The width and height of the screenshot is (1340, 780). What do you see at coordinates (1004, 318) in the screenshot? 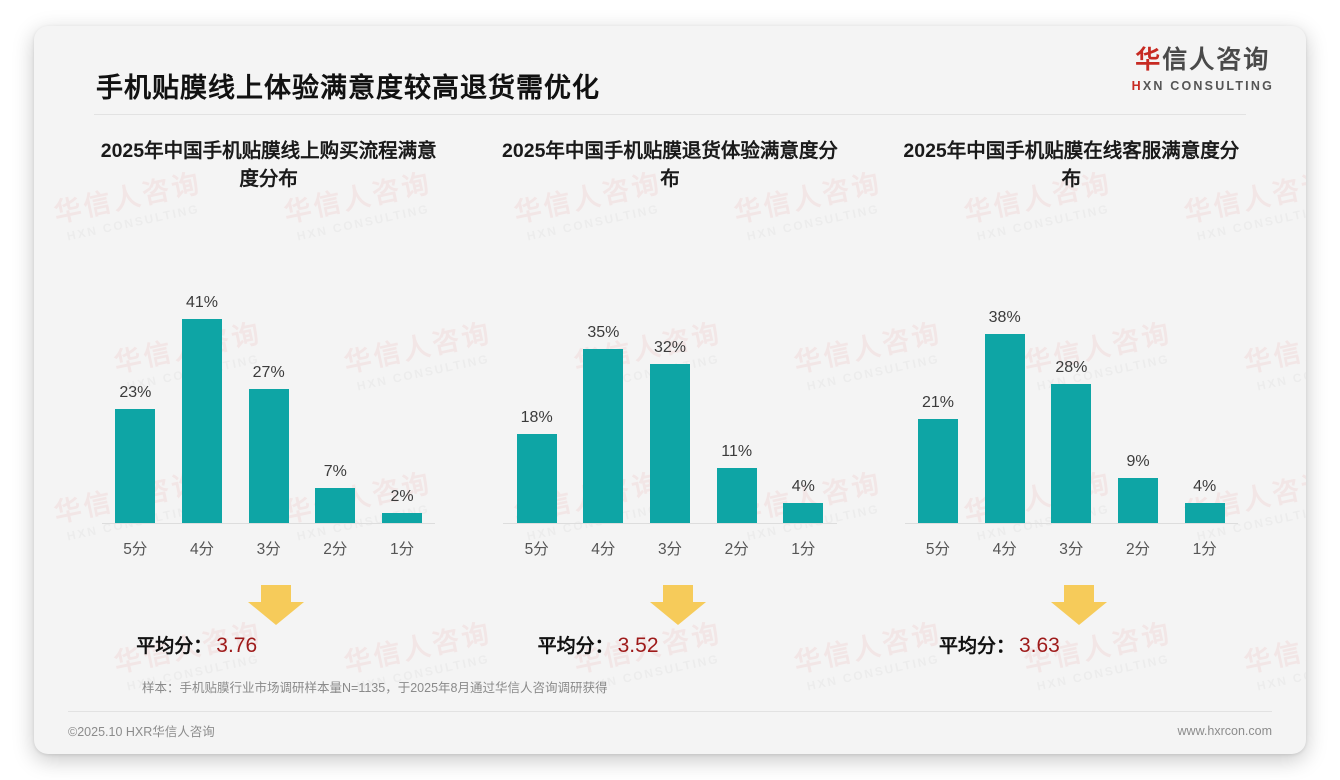
I see `bar-value-label: 38%` at bounding box center [1004, 318].